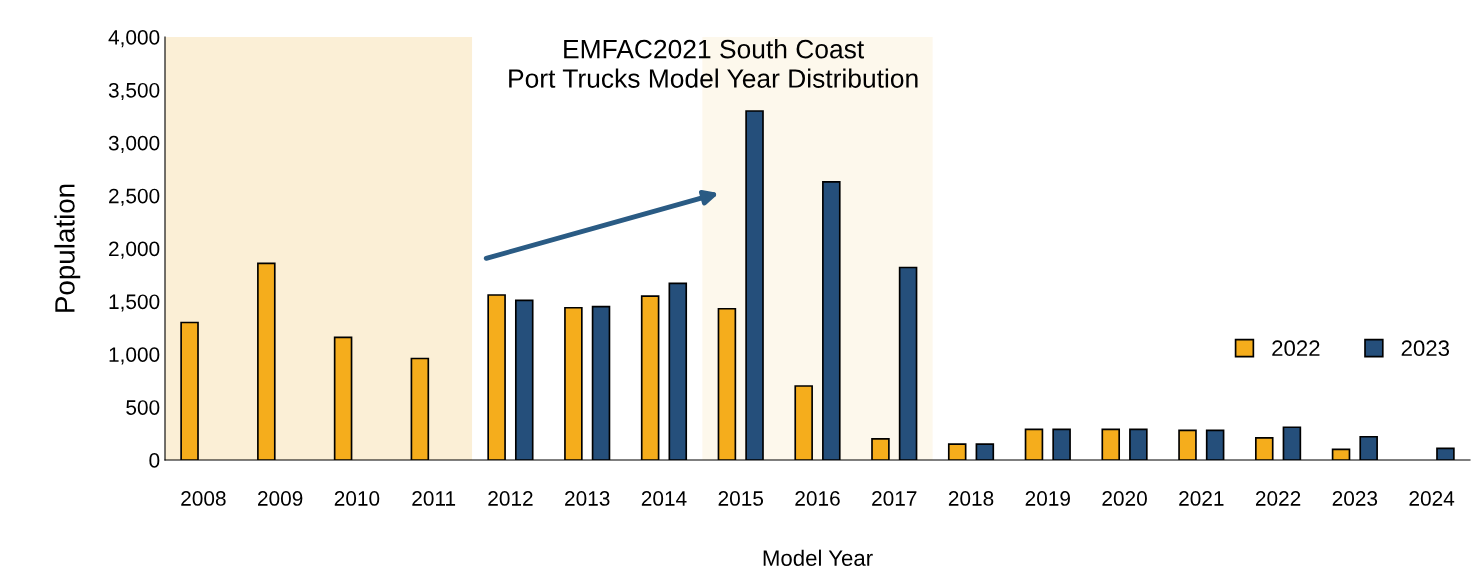 The image size is (1475, 572). What do you see at coordinates (203, 498) in the screenshot?
I see `x-tick-label: 2008` at bounding box center [203, 498].